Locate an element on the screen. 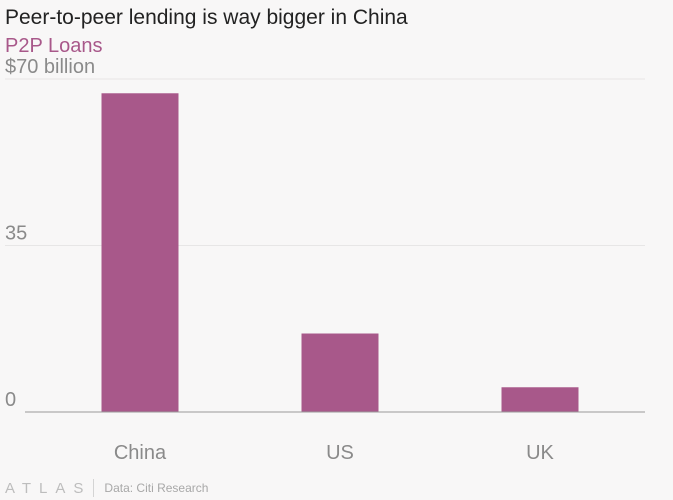  chart-subtitle: P2P Loans is located at coordinates (54, 46).